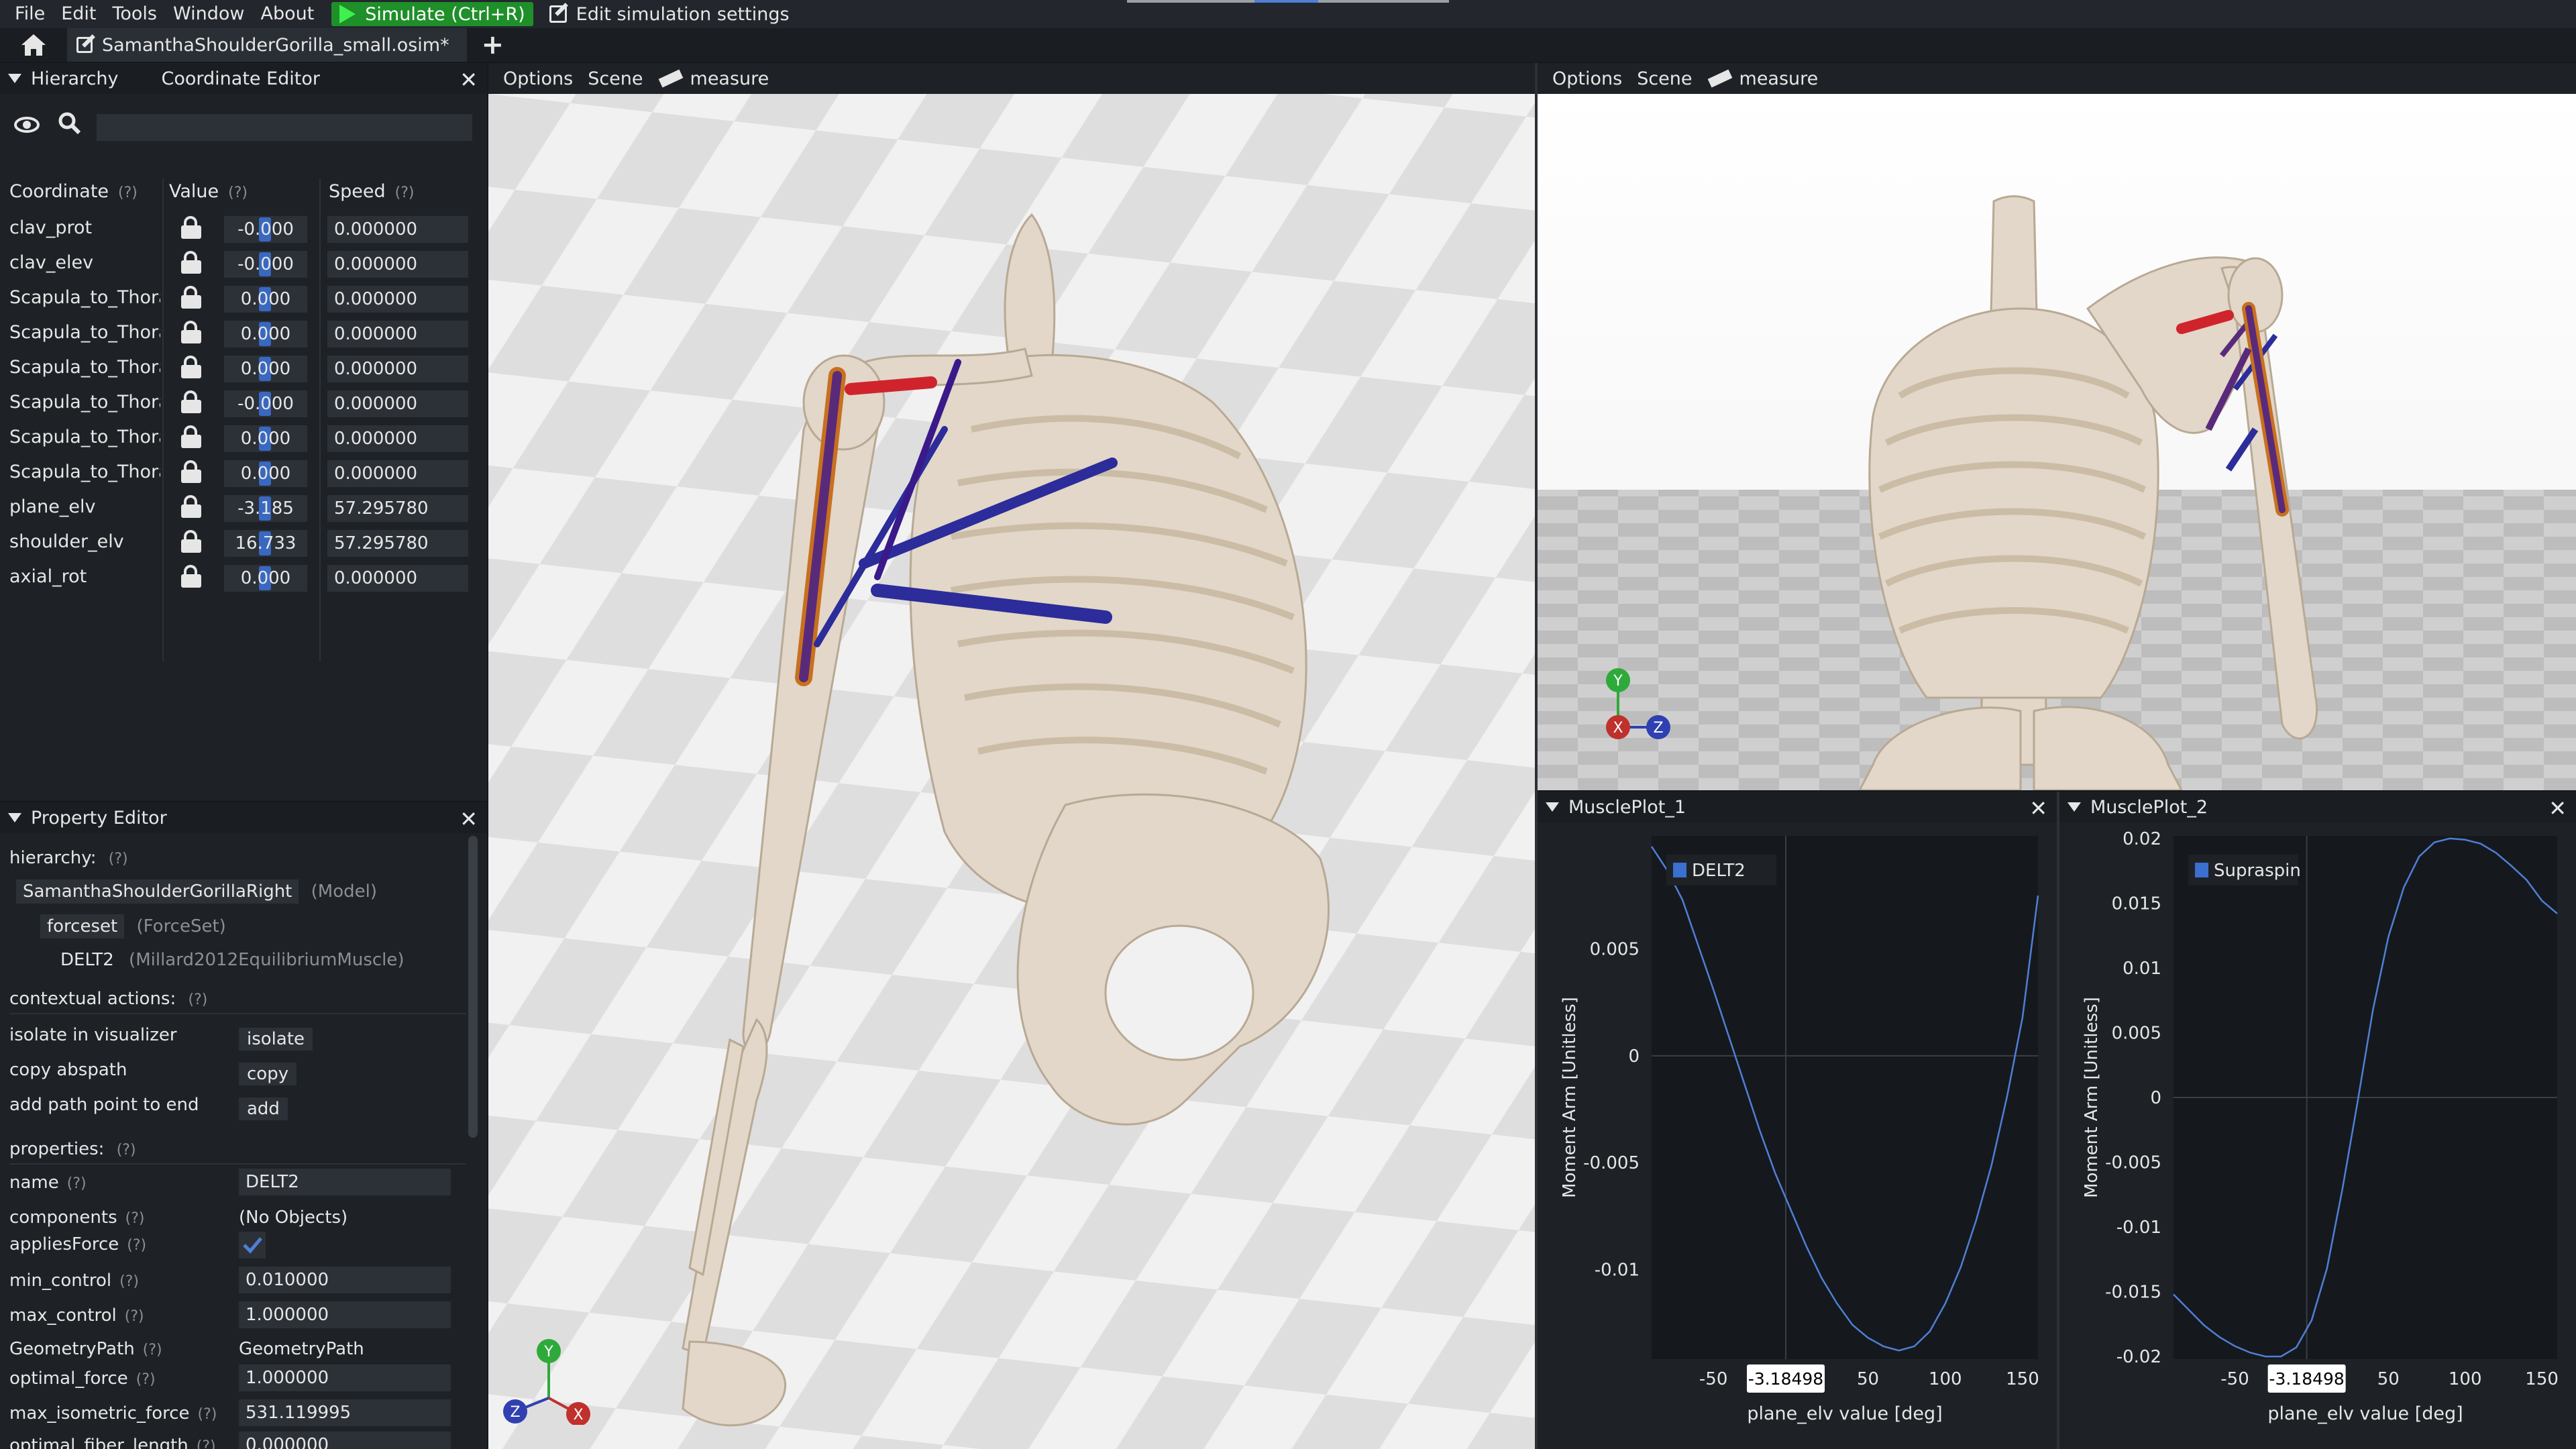  Describe the element at coordinates (669, 14) in the screenshot. I see `edit-simulation-settings-button: Edit simulation settings` at that location.